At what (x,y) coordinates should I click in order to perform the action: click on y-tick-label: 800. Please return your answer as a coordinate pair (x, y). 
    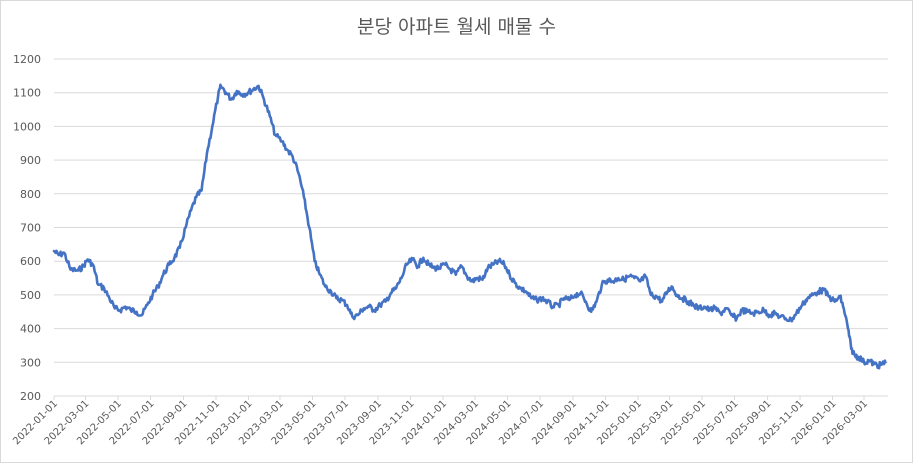
    Looking at the image, I should click on (30, 194).